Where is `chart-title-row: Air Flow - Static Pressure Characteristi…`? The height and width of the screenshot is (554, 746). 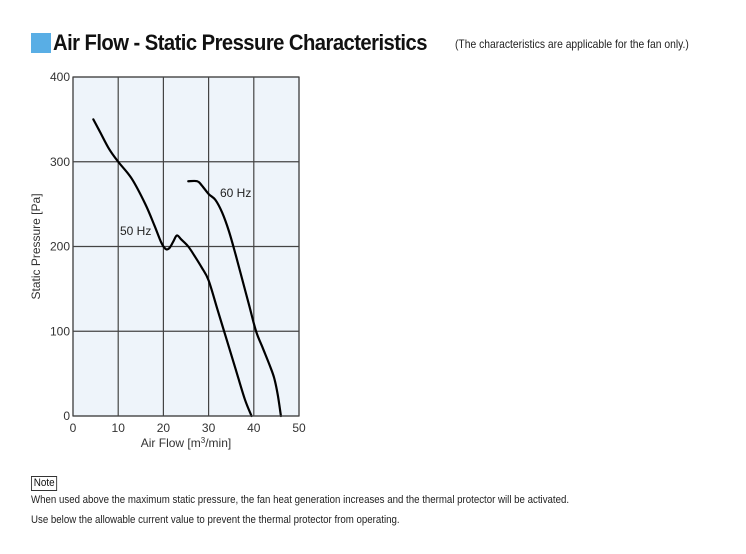
chart-title-row: Air Flow - Static Pressure Characteristi… is located at coordinates (245, 42).